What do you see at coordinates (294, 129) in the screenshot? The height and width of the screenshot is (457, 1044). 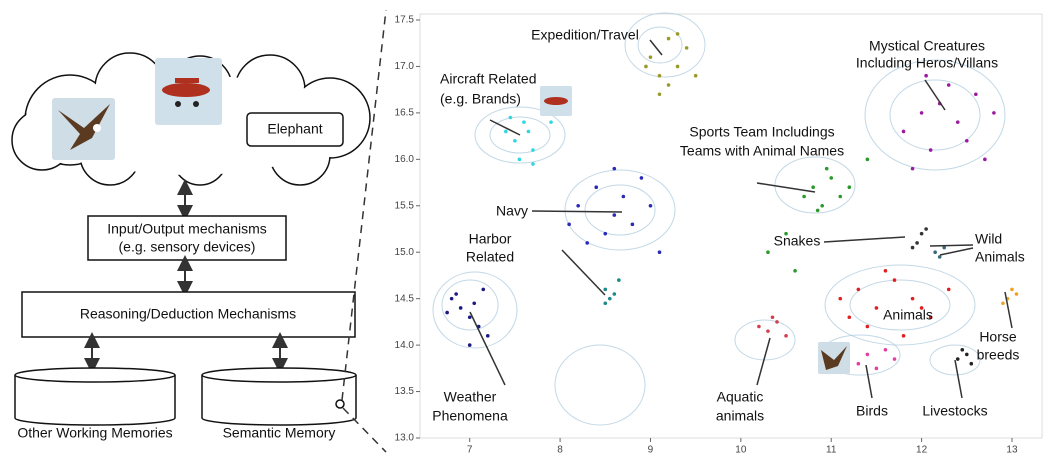 I see `elephant-label: Elephant` at bounding box center [294, 129].